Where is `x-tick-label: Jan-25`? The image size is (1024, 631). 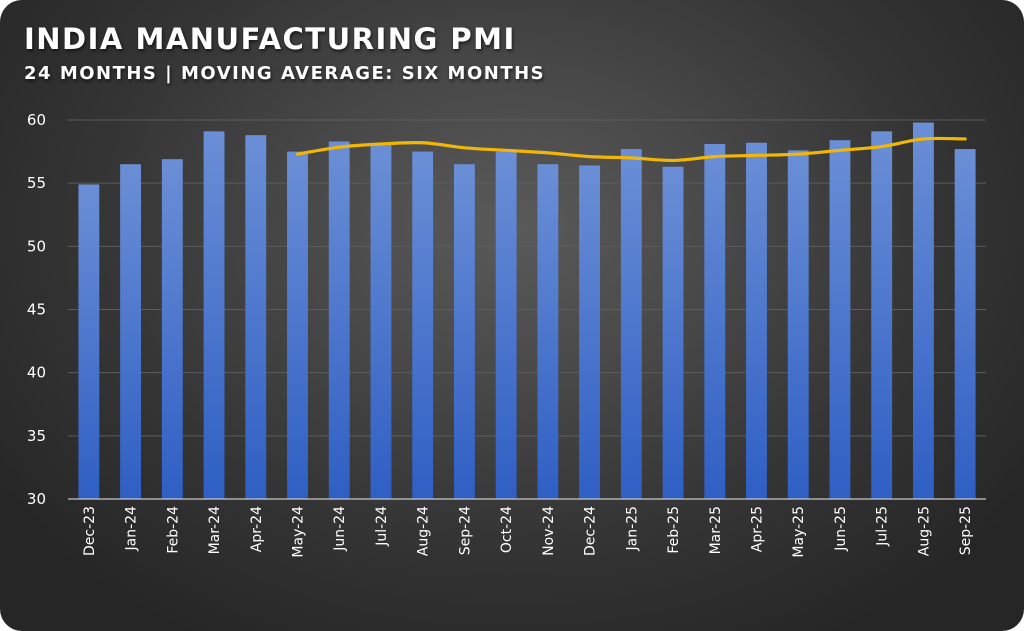 x-tick-label: Jan-25 is located at coordinates (632, 528).